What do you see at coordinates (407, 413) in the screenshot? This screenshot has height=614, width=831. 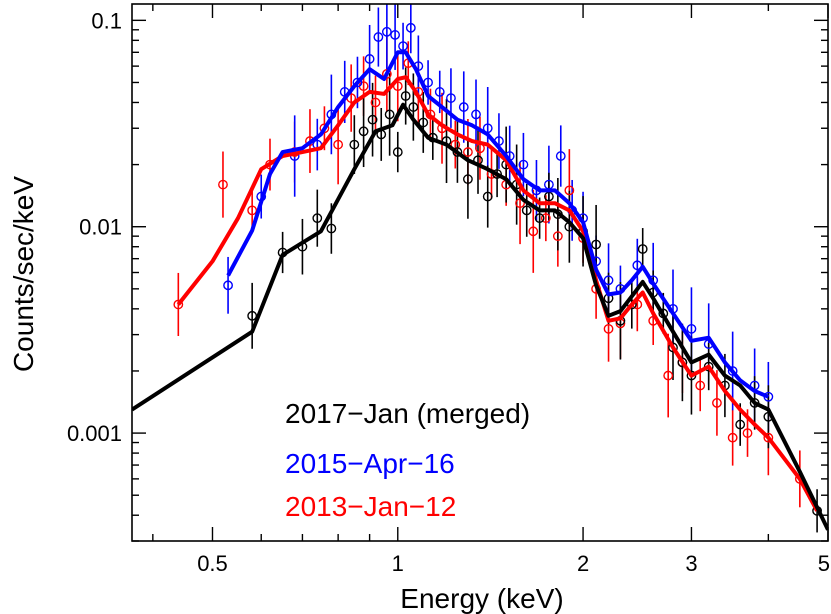 I see `legend-label-2017: 2017−Jan (merged)` at bounding box center [407, 413].